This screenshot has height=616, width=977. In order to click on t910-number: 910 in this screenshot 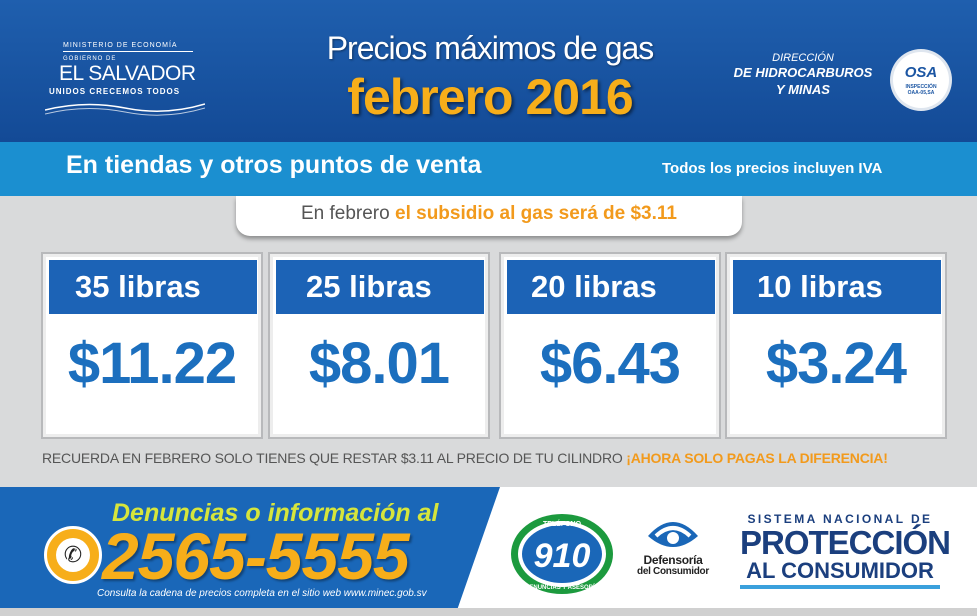, I will do `click(562, 556)`.